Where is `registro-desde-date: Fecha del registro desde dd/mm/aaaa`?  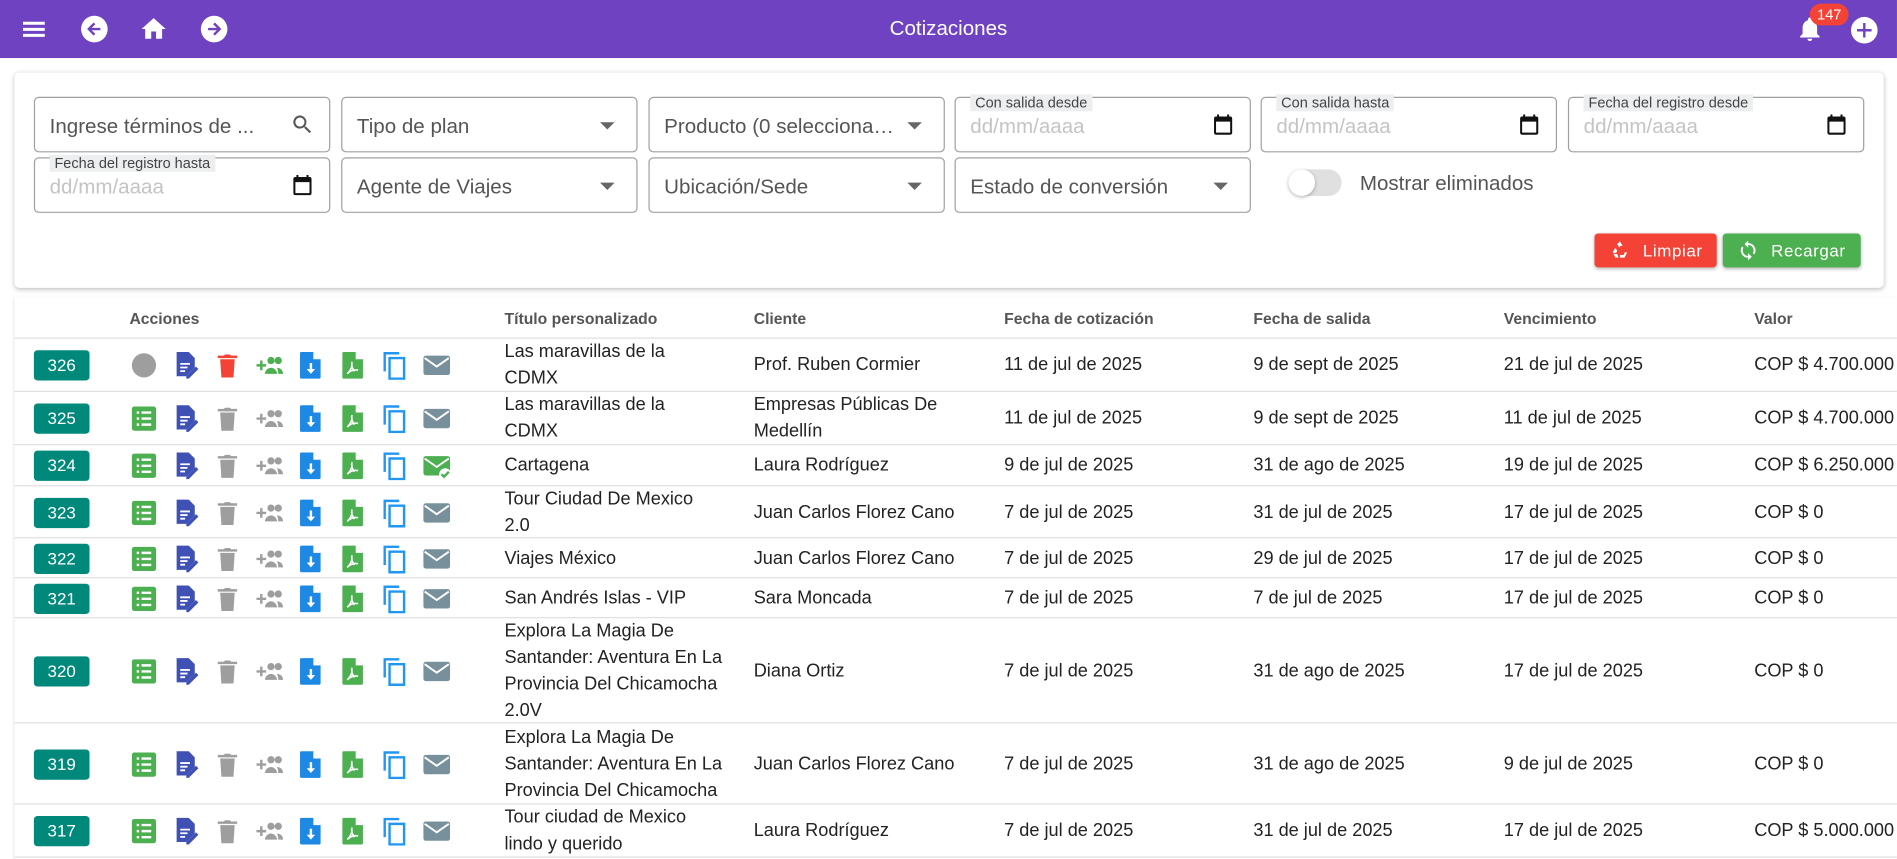
registro-desde-date: Fecha del registro desde dd/mm/aaaa is located at coordinates (1716, 123).